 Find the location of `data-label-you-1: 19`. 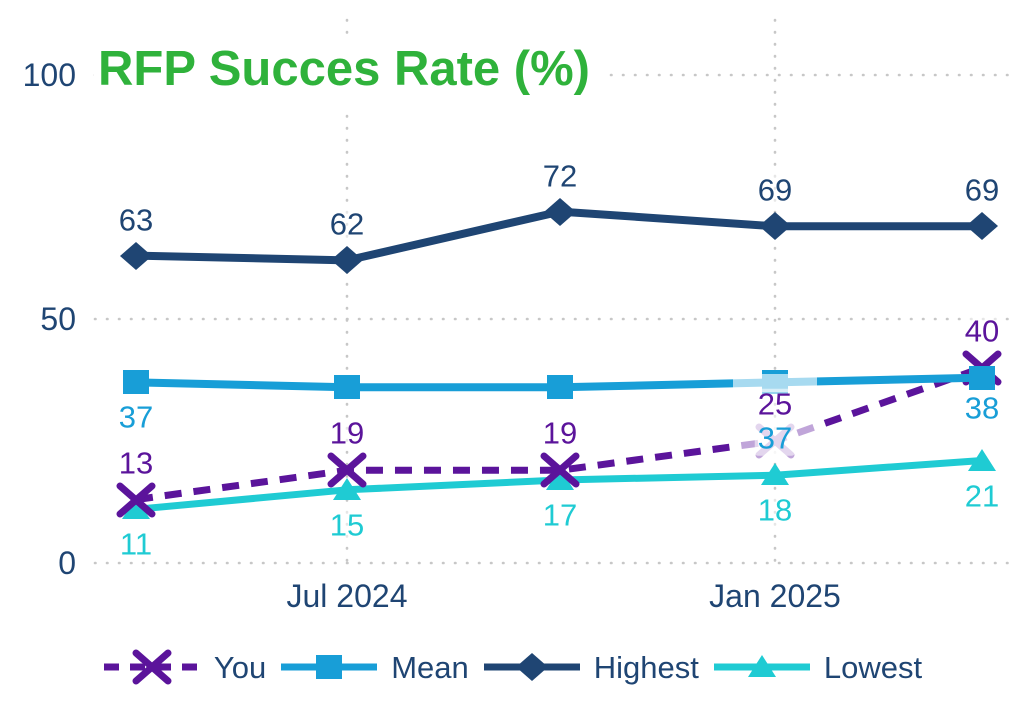

data-label-you-1: 19 is located at coordinates (347, 434).